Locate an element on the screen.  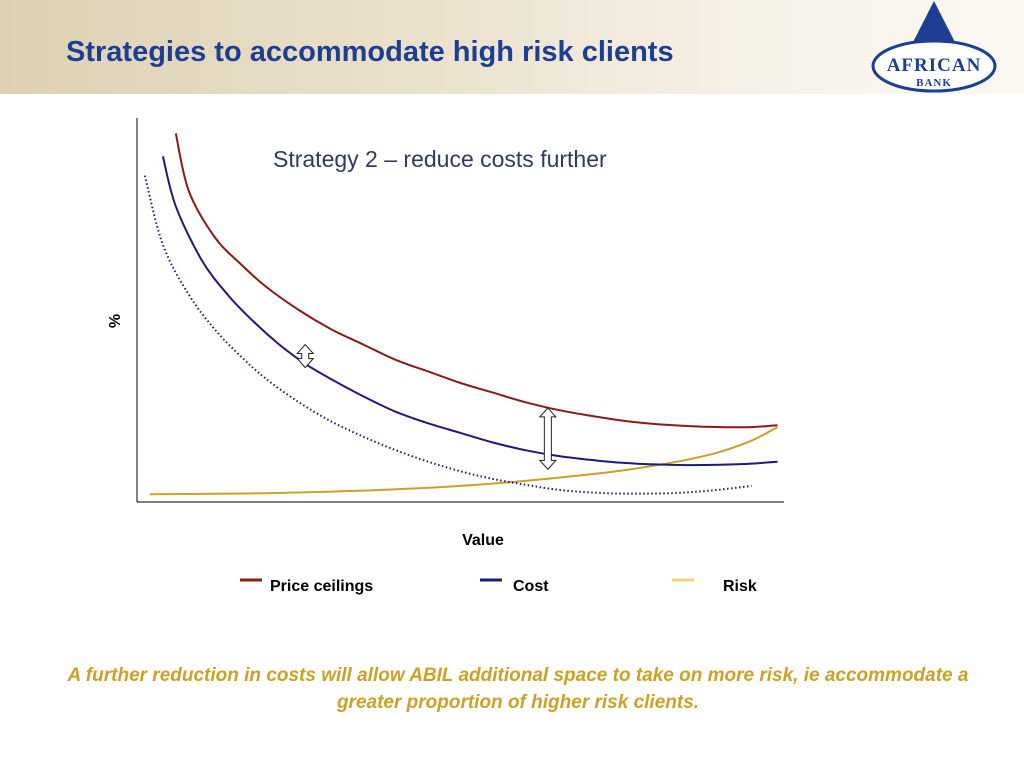
y-axis-label: % is located at coordinates (115, 321).